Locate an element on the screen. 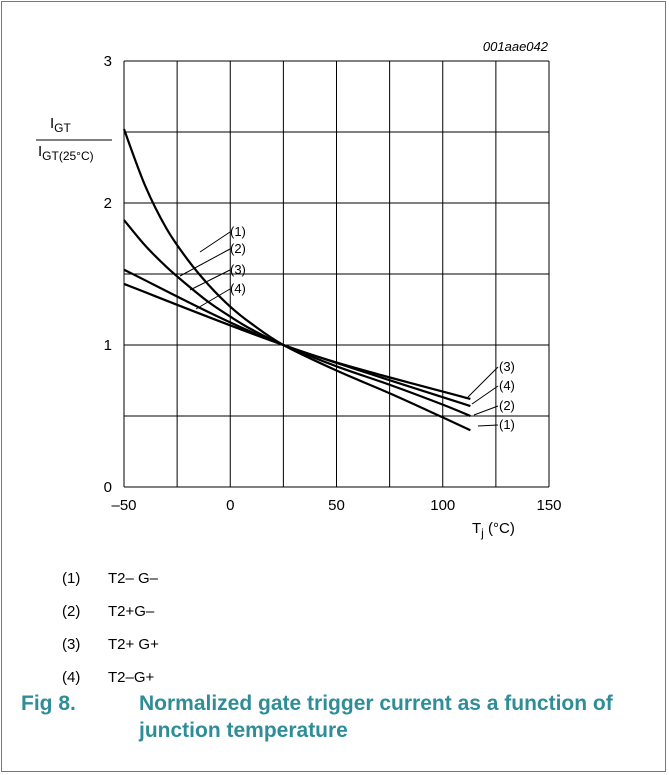  legend-text: T2+ G+ is located at coordinates (133, 644).